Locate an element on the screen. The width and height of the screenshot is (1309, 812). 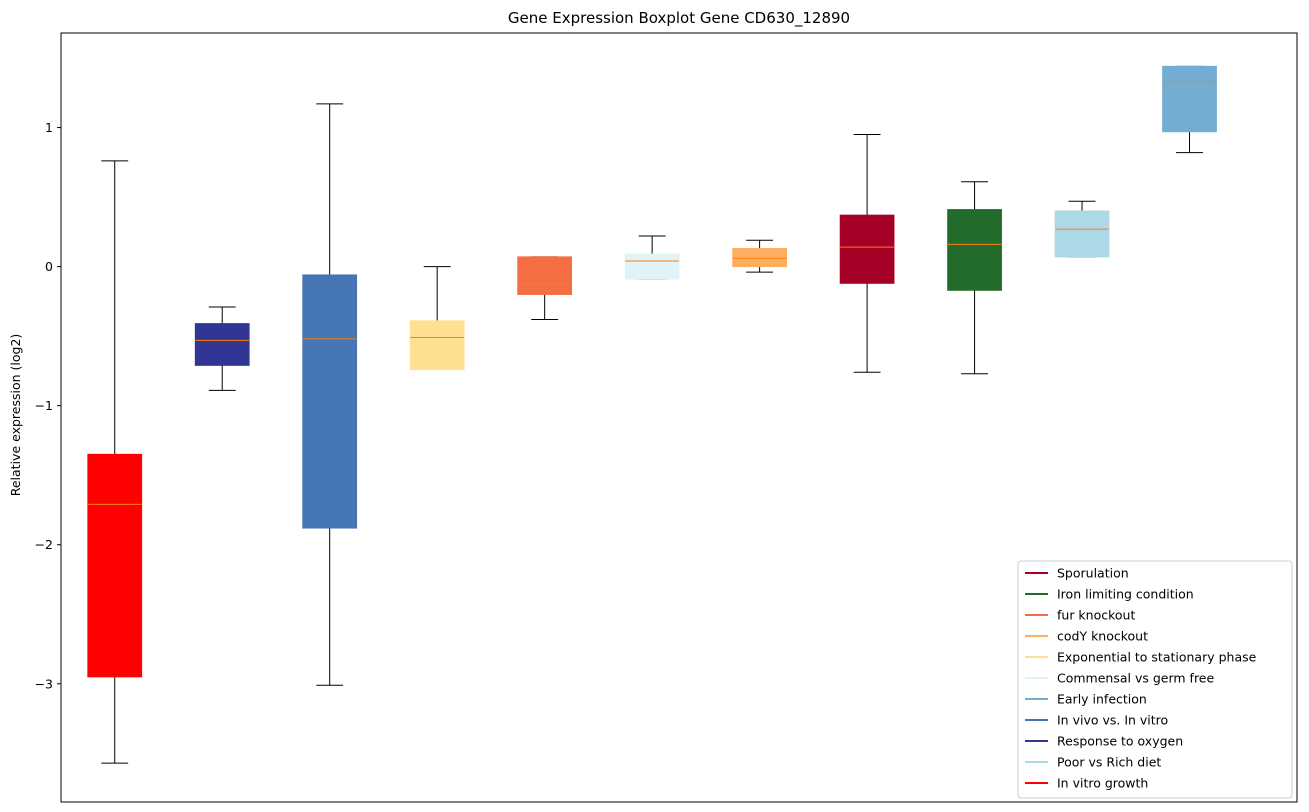
legend-label: Poor vs Rich diet is located at coordinates (1109, 762).